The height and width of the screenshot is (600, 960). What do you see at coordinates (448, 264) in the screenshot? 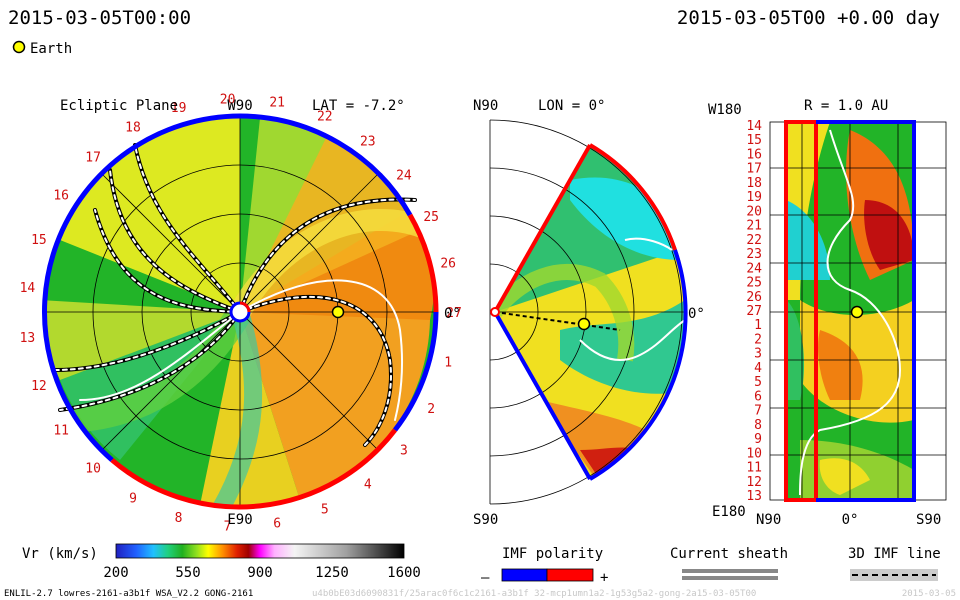
I see `carrington-tick-26: 26` at bounding box center [448, 264].